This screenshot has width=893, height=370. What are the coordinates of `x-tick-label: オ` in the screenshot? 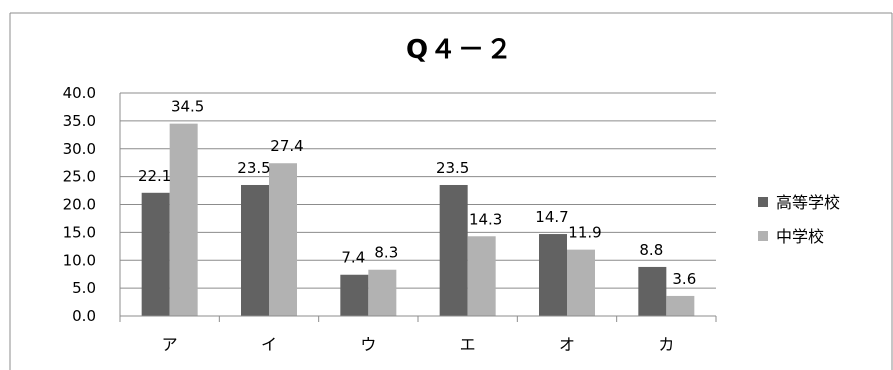 It's located at (567, 344).